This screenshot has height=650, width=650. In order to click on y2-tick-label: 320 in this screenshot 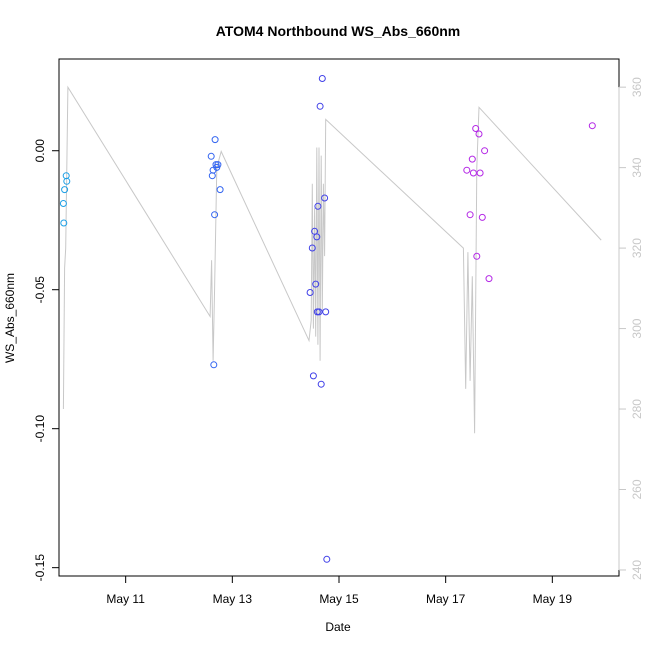, I will do `click(637, 248)`.